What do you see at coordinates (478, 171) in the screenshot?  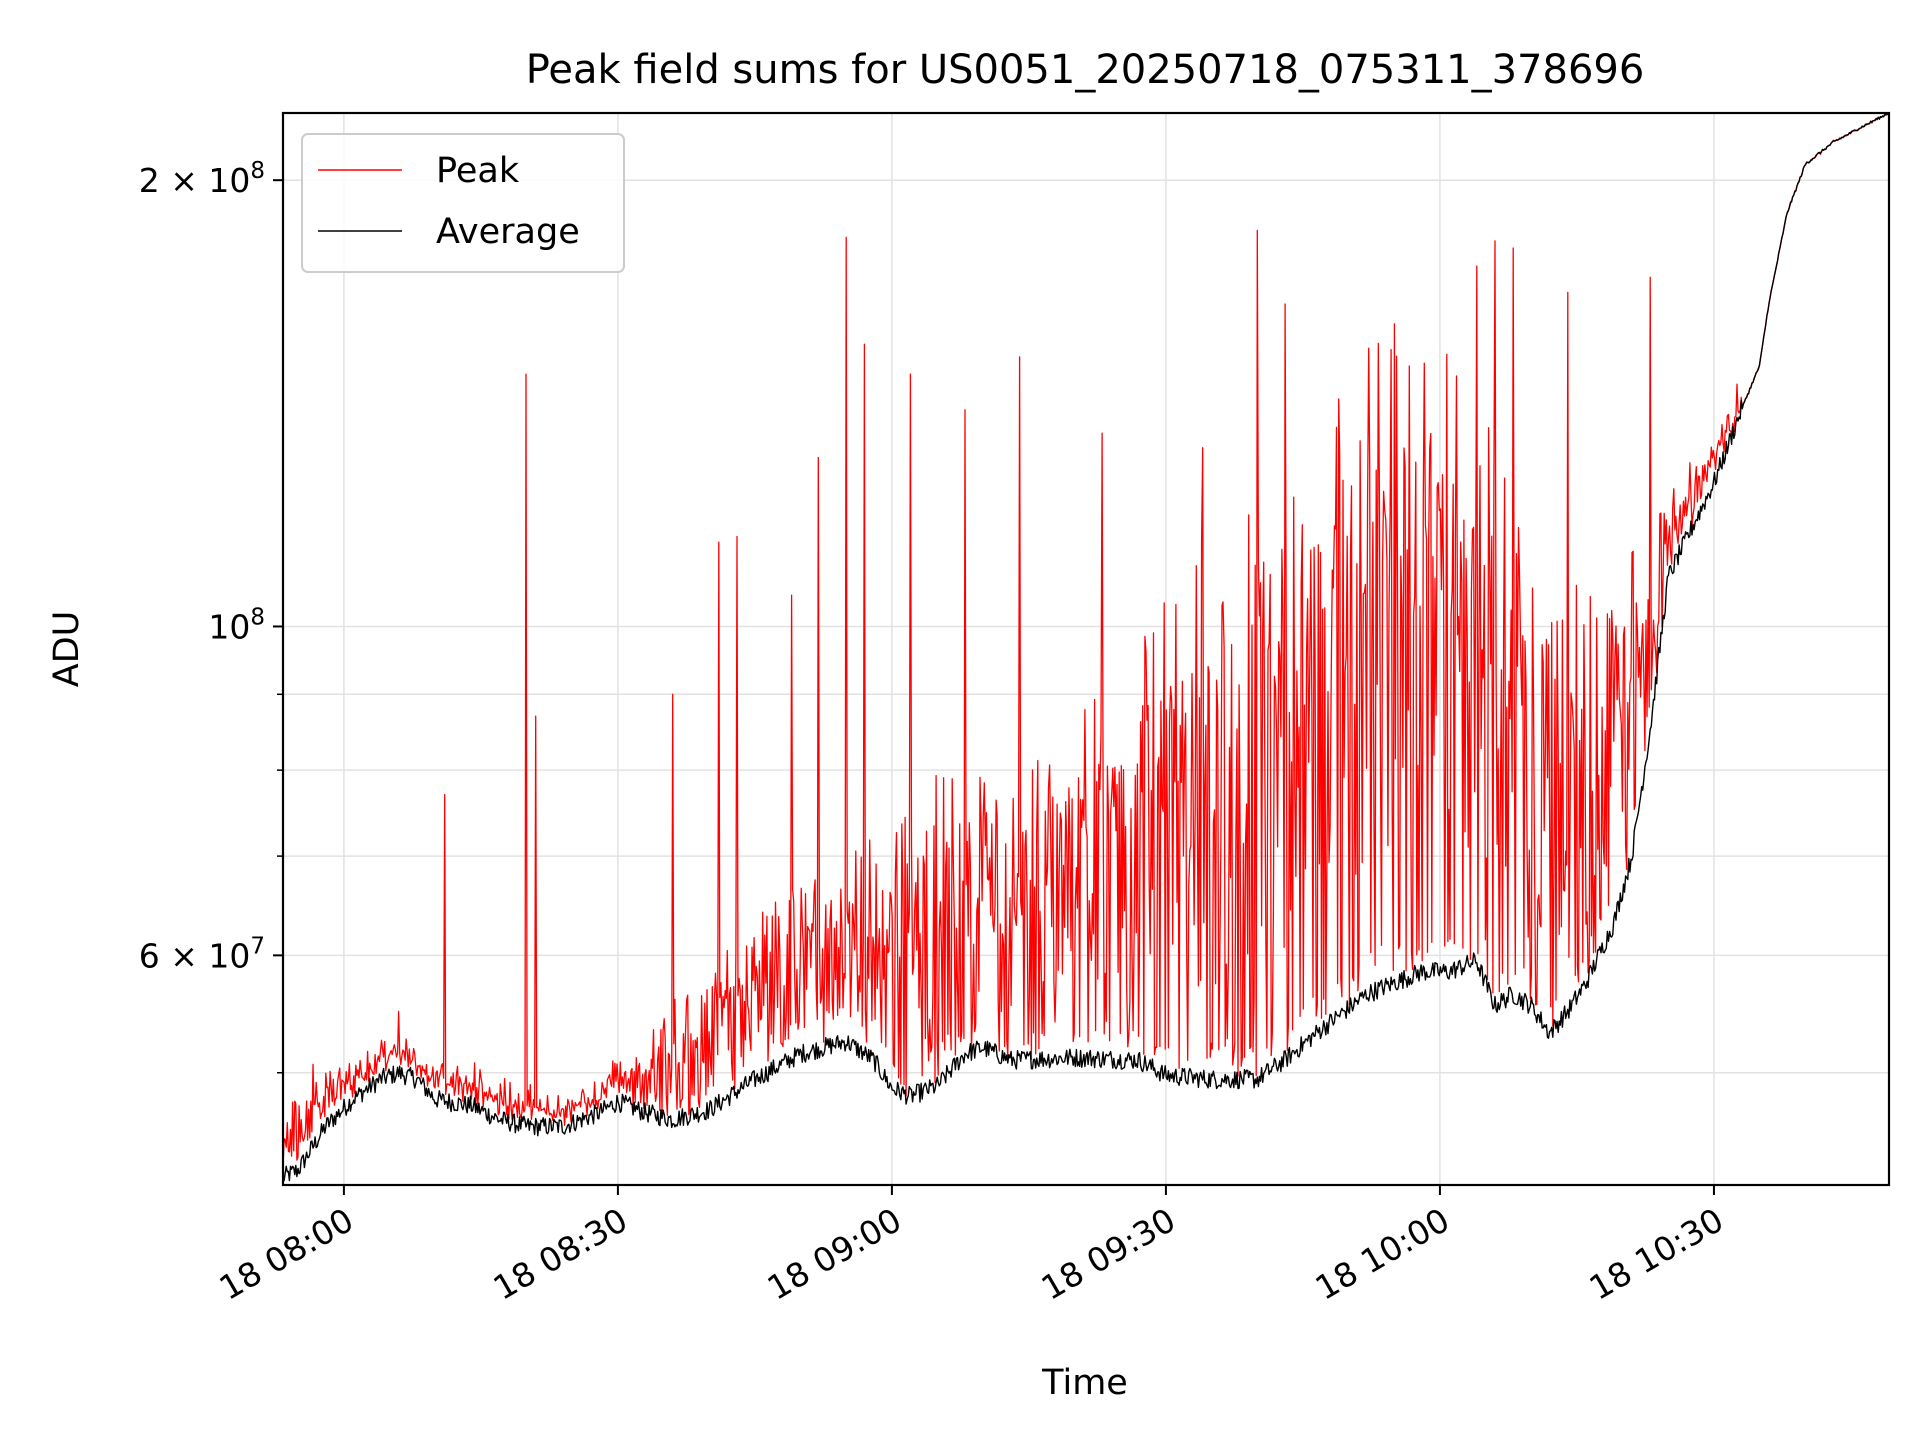 I see `legend-label-peak: Peak` at bounding box center [478, 171].